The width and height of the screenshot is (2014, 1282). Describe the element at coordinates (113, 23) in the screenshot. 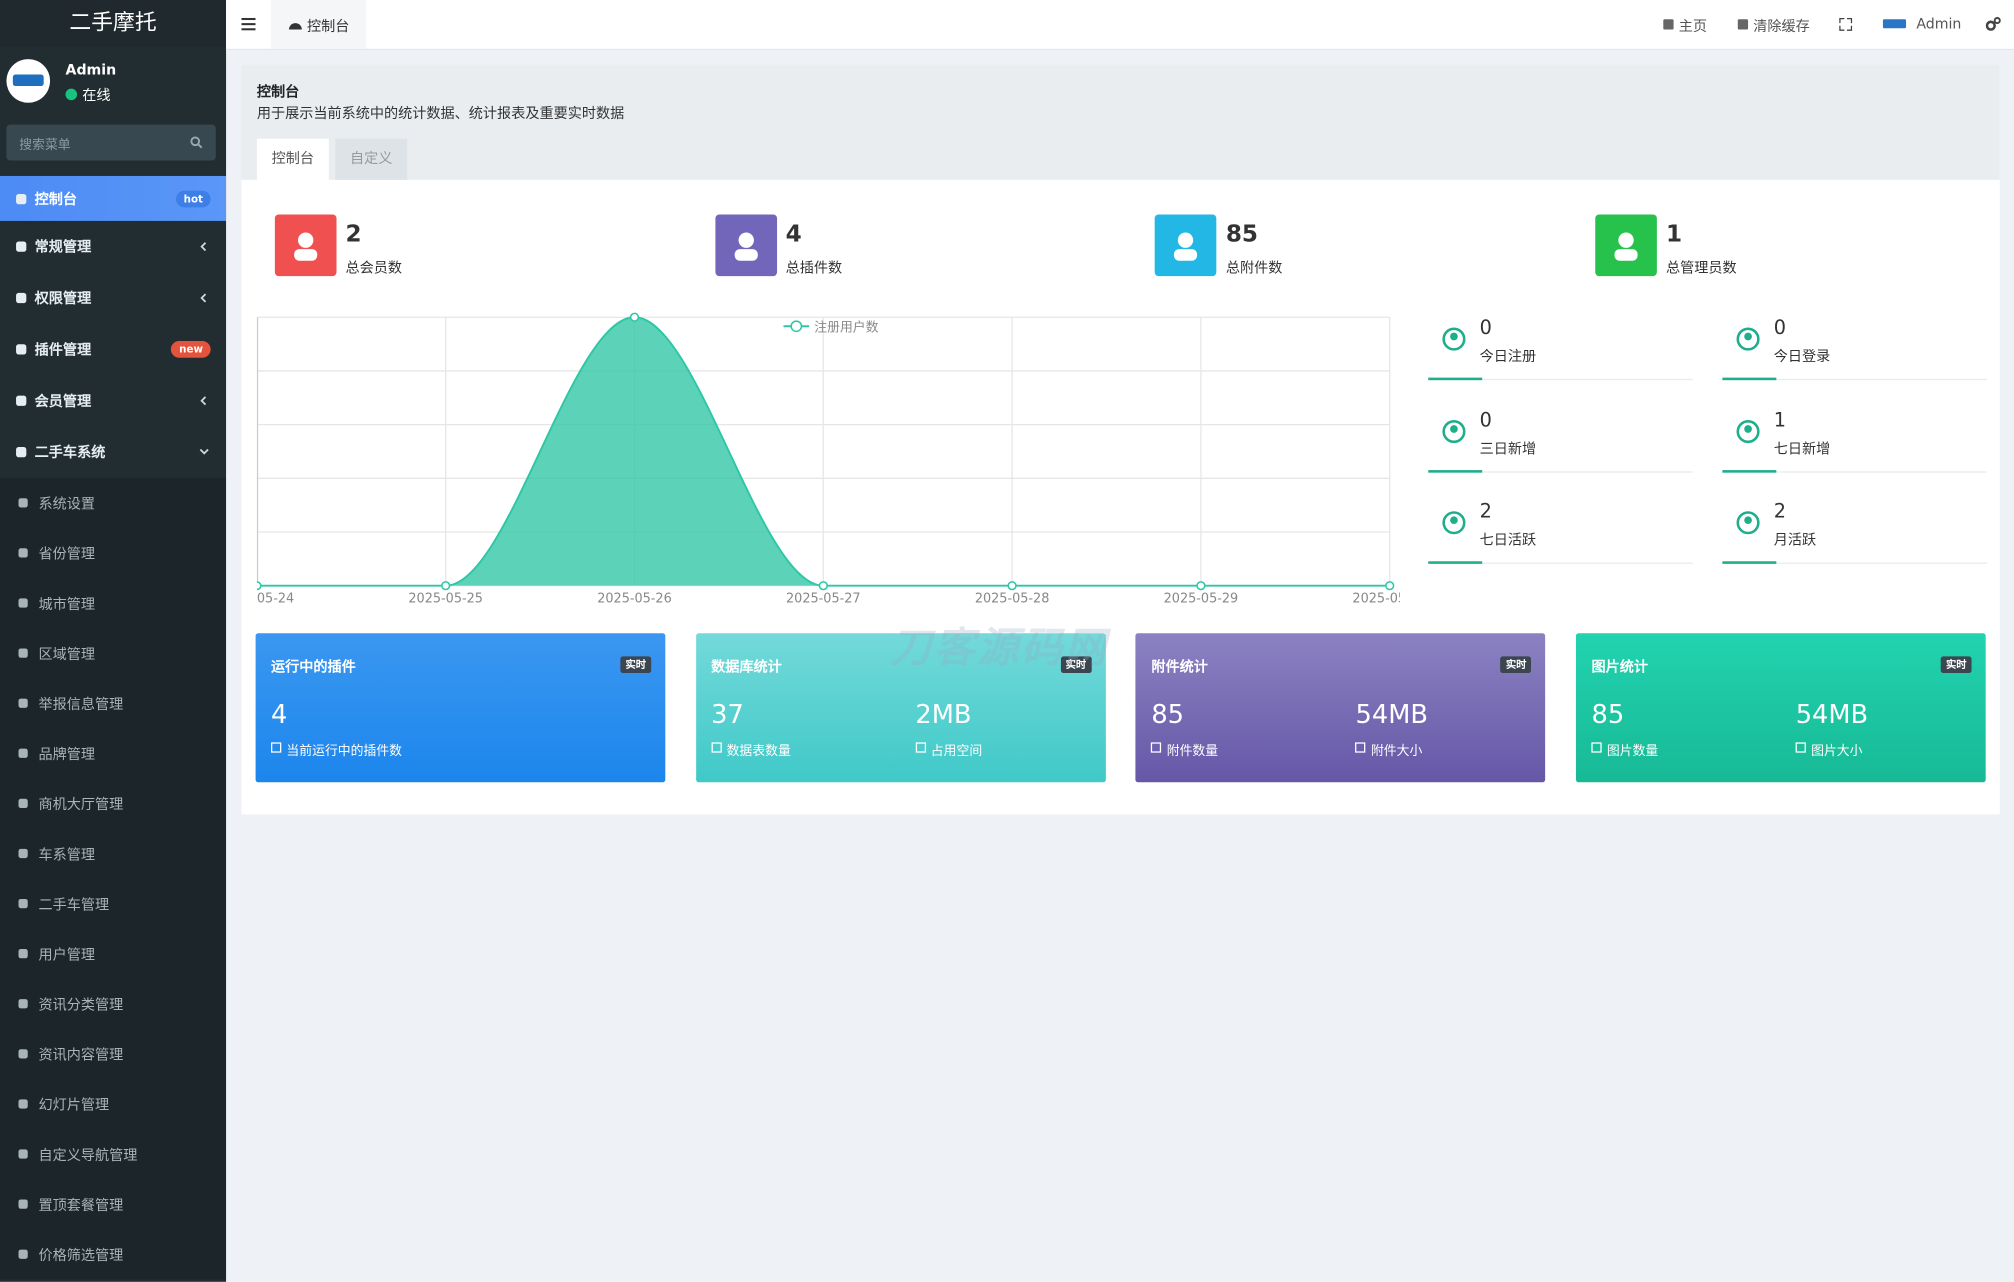

I see `brand: 二手摩托` at that location.